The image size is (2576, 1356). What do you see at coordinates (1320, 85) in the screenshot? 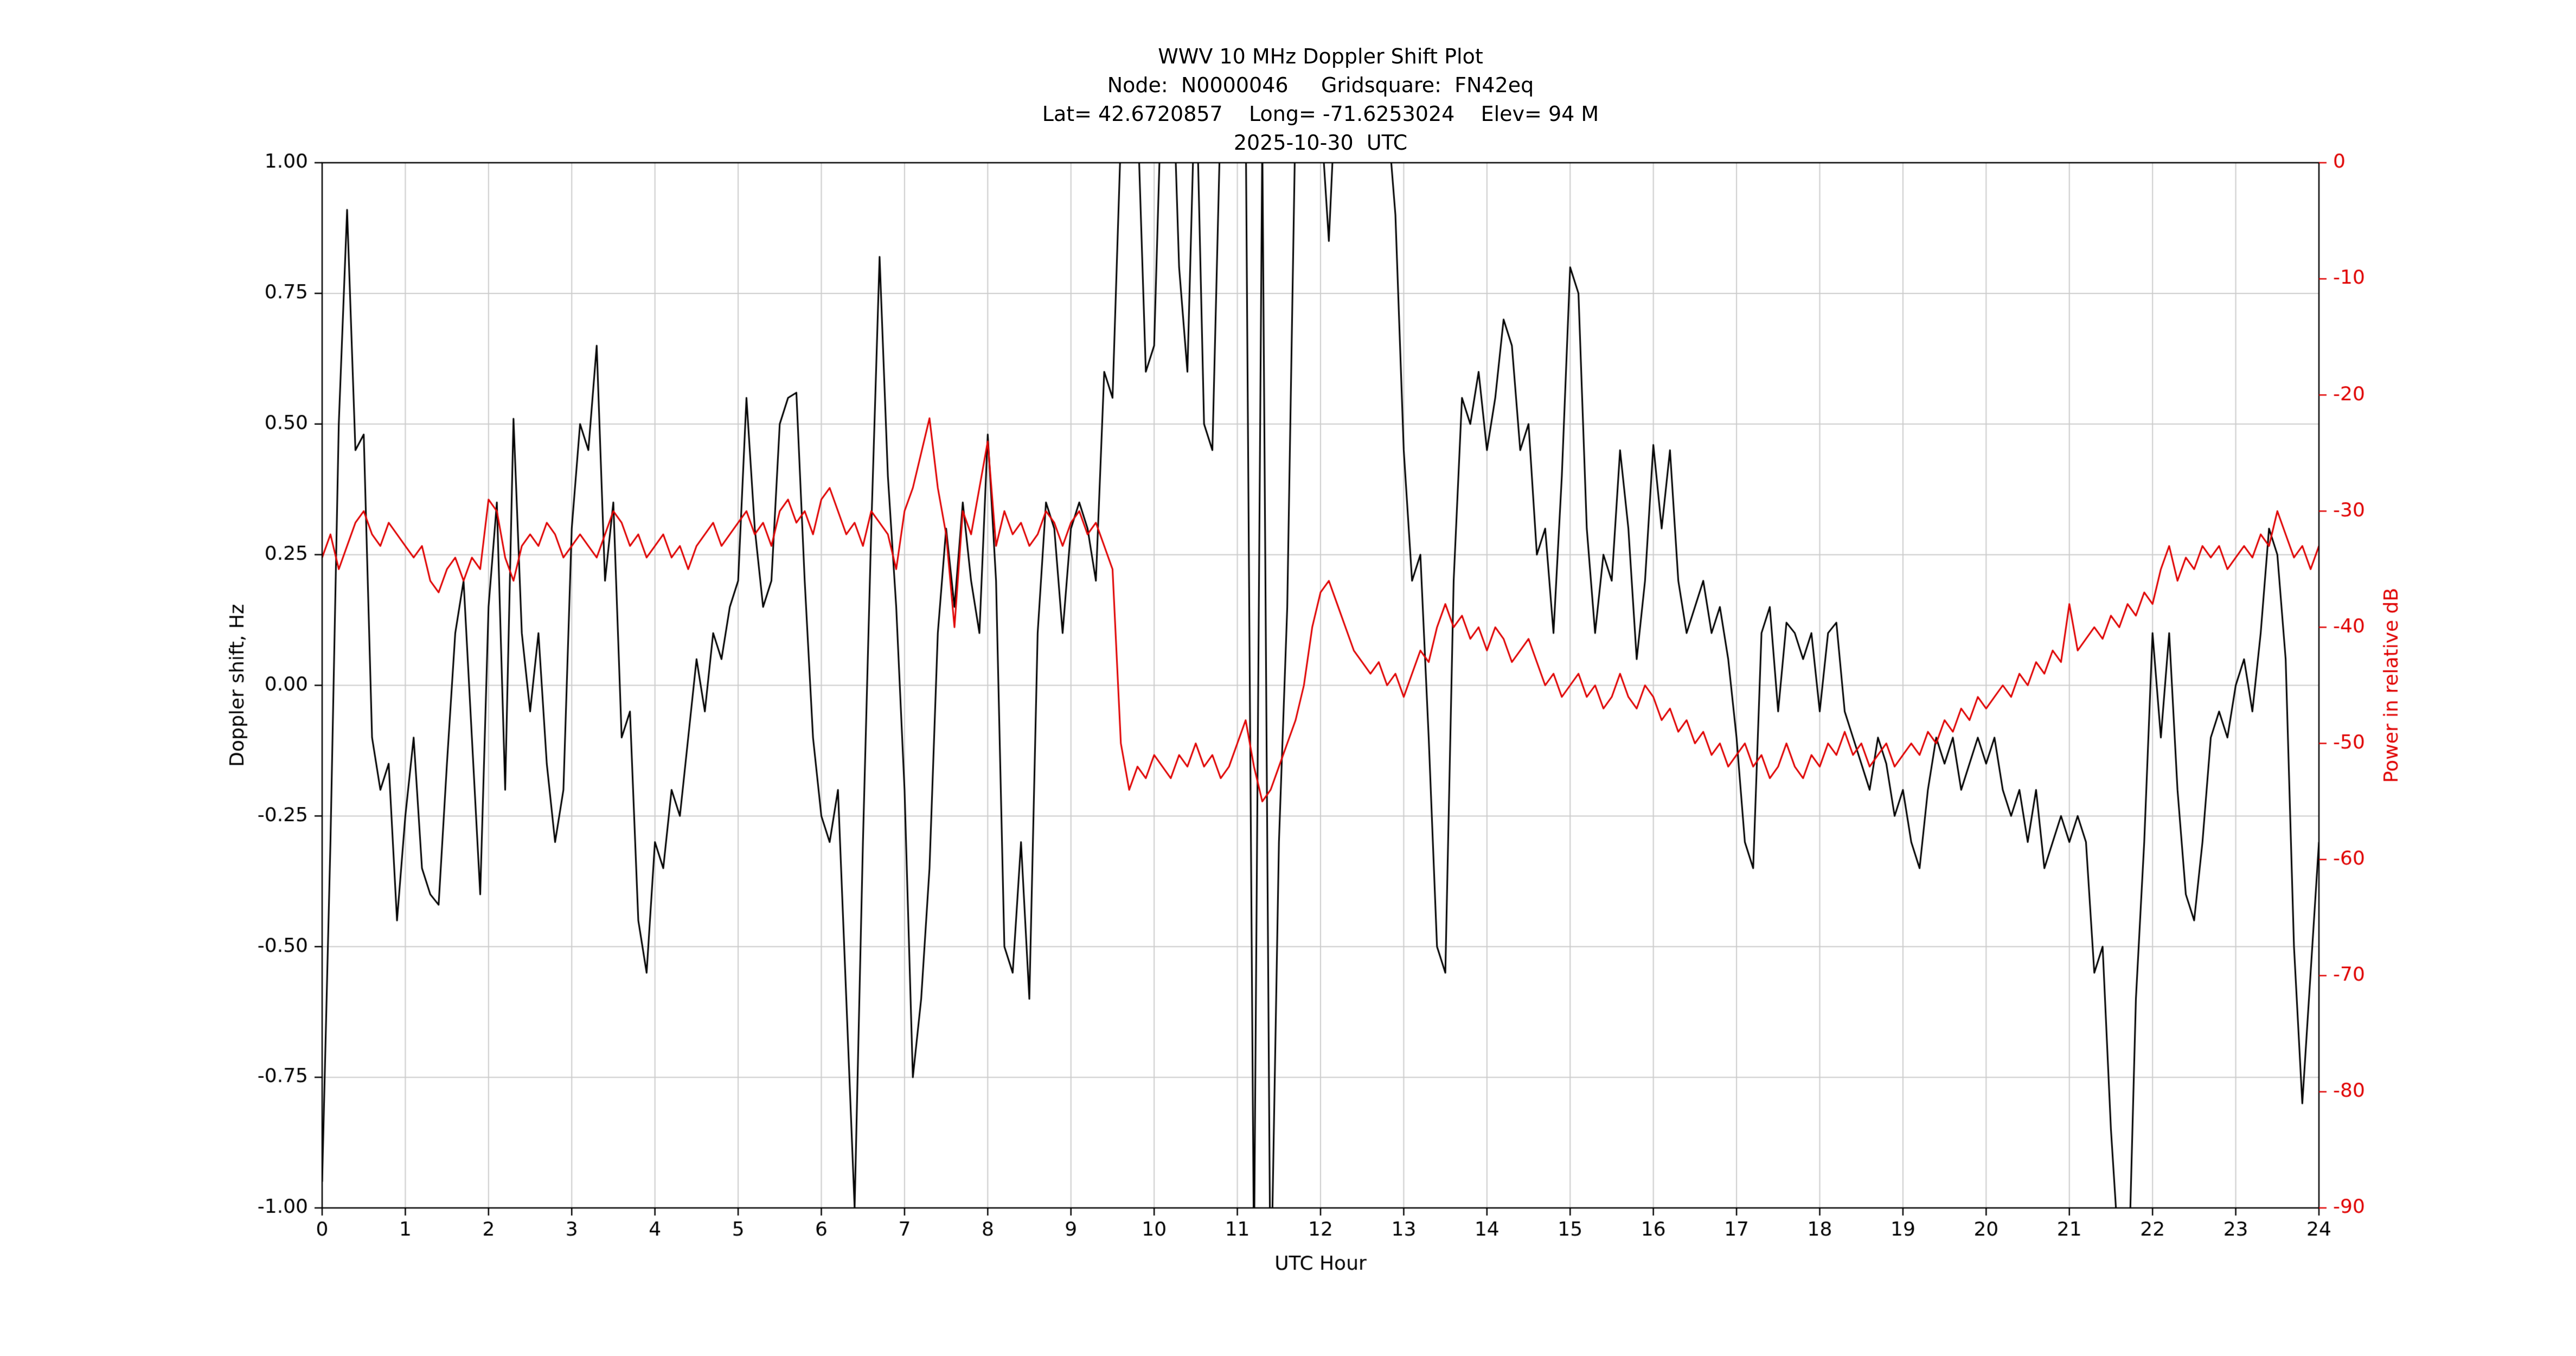
I see `chart-subtitle-node: Node: N0000046 Gridsquare: FN42eq` at bounding box center [1320, 85].